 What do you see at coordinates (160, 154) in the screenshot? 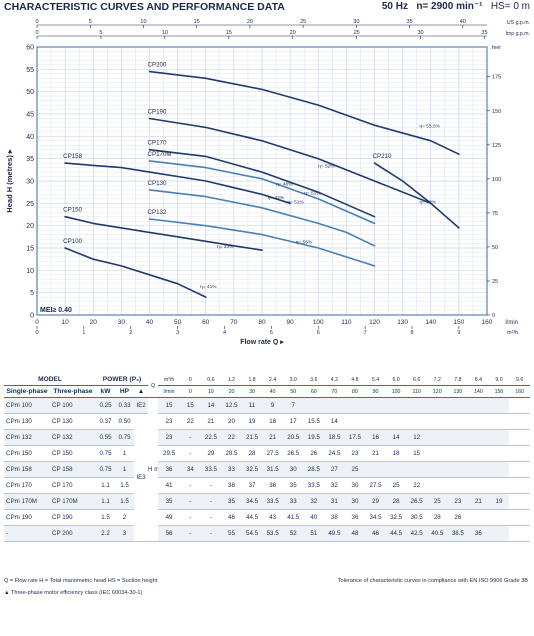
I see `curve-label-cp170m: CP170M` at bounding box center [160, 154].